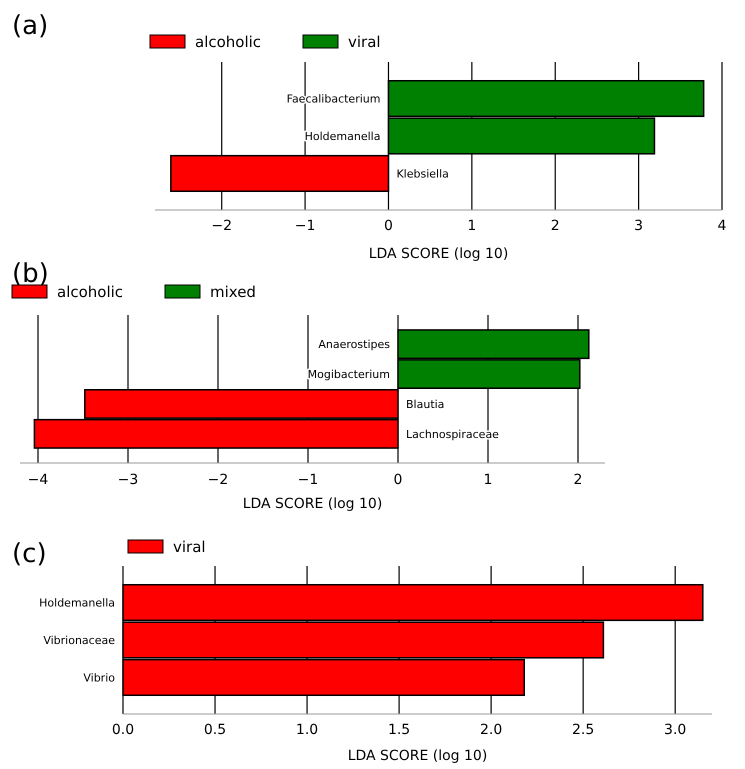  I want to click on y-tick-label: Blautia, so click(425, 404).